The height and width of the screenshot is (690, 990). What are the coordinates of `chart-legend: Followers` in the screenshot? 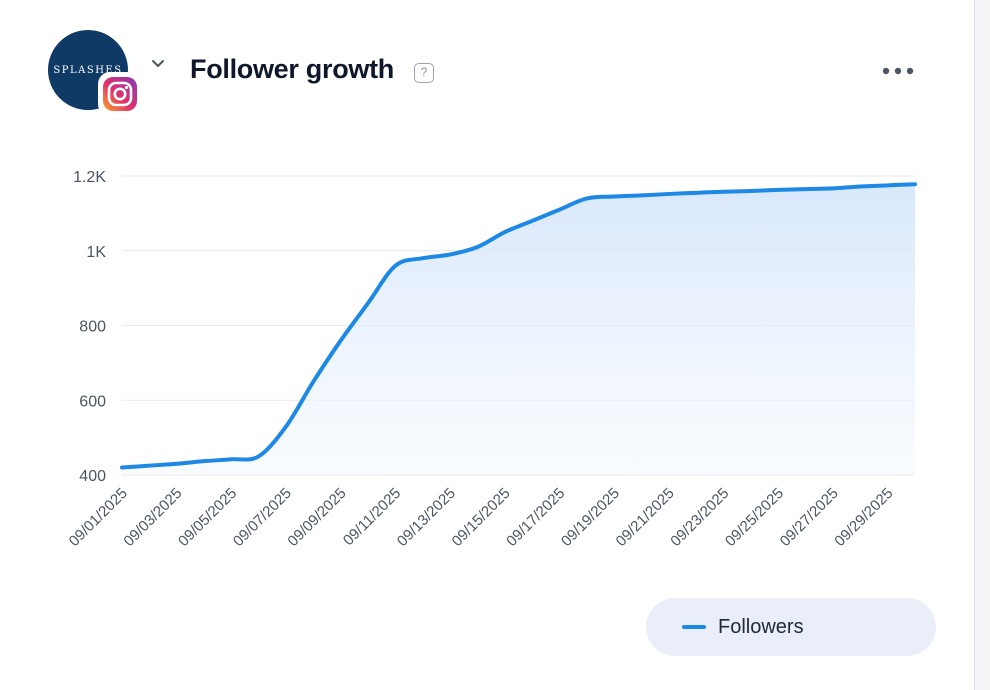 It's located at (791, 627).